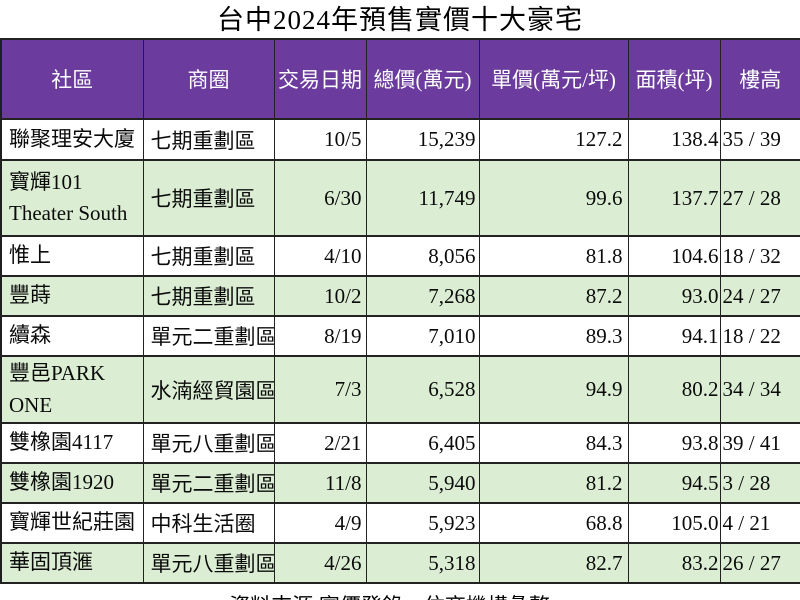 The height and width of the screenshot is (600, 800). I want to click on cell-community: 寶輝世紀莊園, so click(72, 523).